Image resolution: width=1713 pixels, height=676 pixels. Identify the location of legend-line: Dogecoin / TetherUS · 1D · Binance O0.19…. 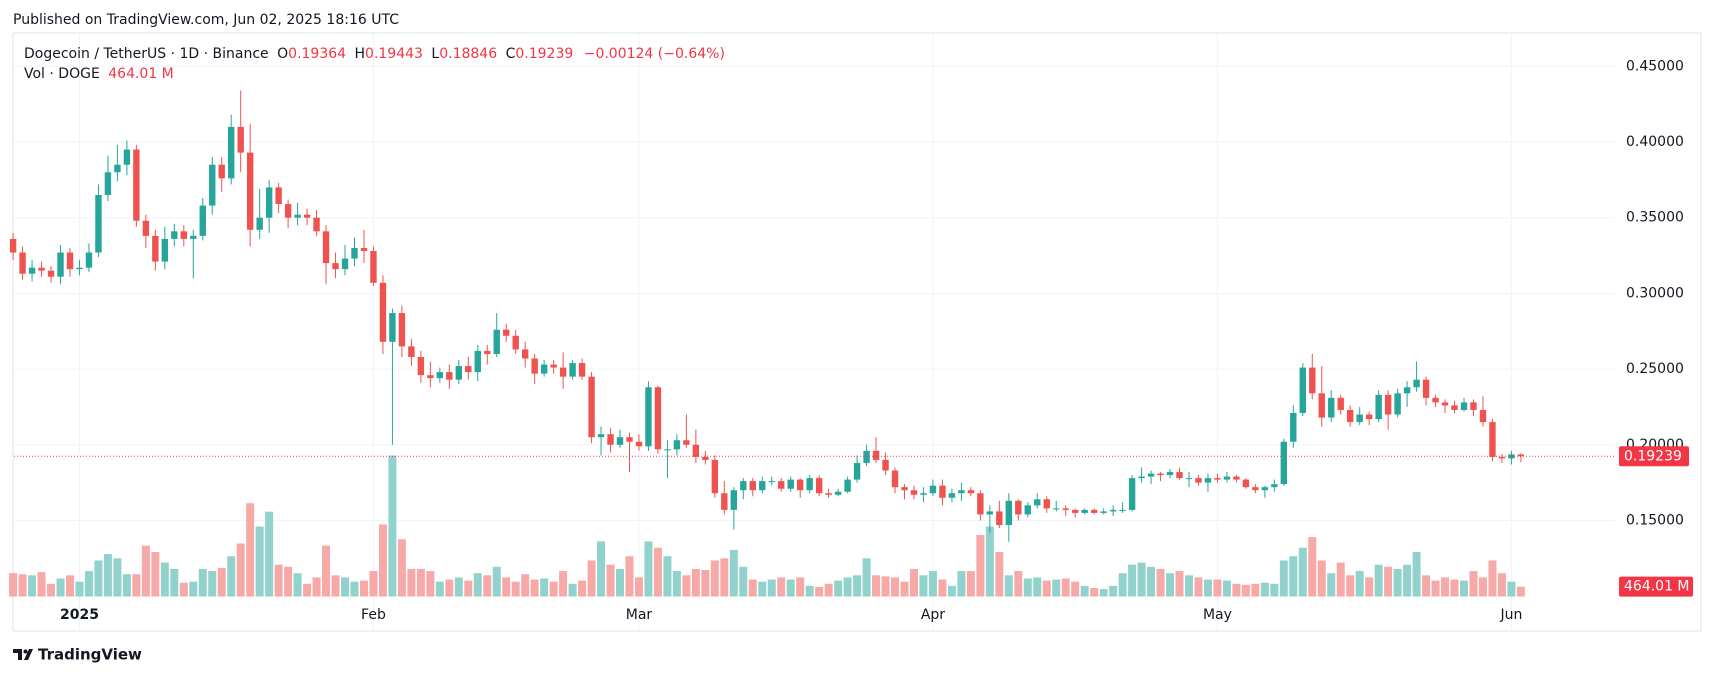
(374, 54).